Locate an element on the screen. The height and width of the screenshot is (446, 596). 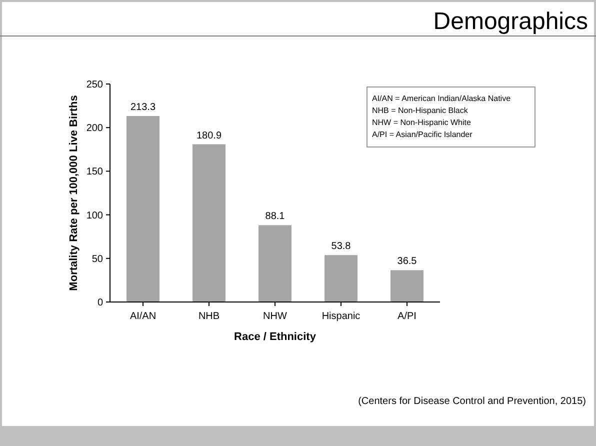
data-label: 53.8 is located at coordinates (341, 246).